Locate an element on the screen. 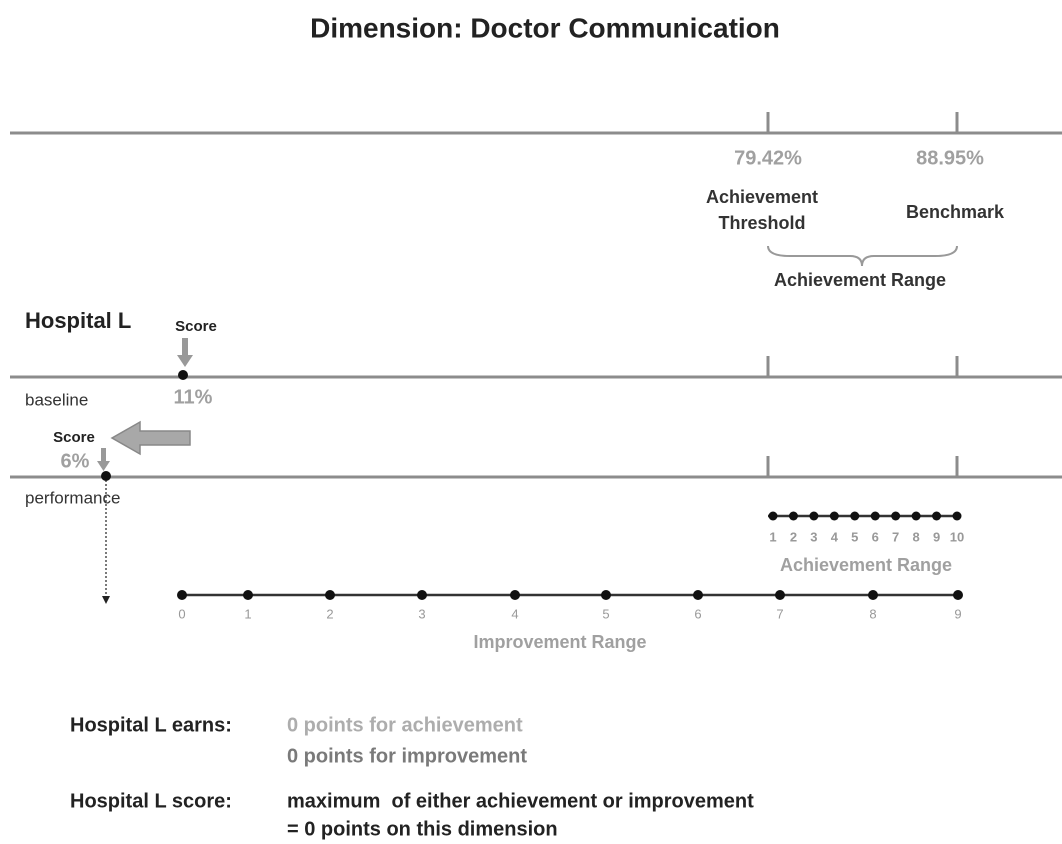 This screenshot has width=1062, height=844. earnings-label: Hospital L earns: is located at coordinates (151, 725).